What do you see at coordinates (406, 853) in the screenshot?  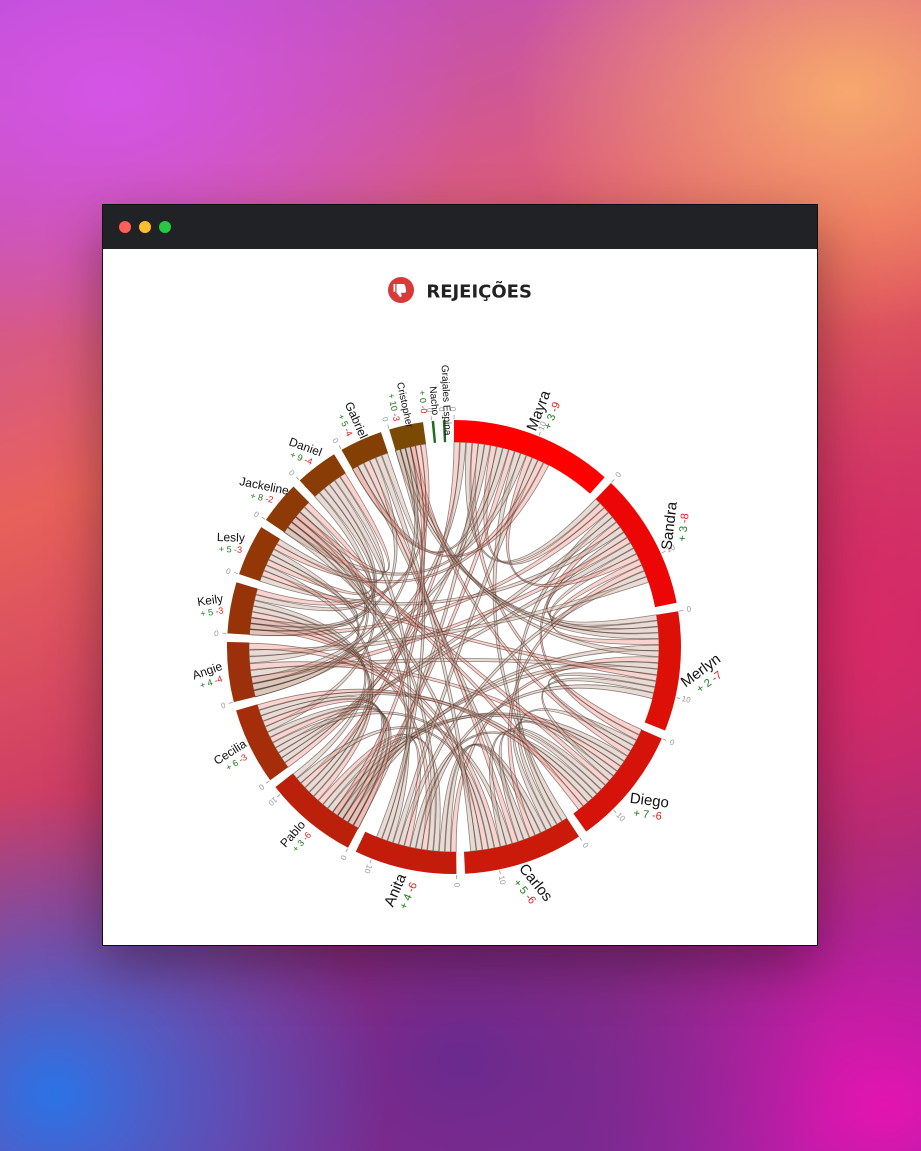 I see `arc-anita` at bounding box center [406, 853].